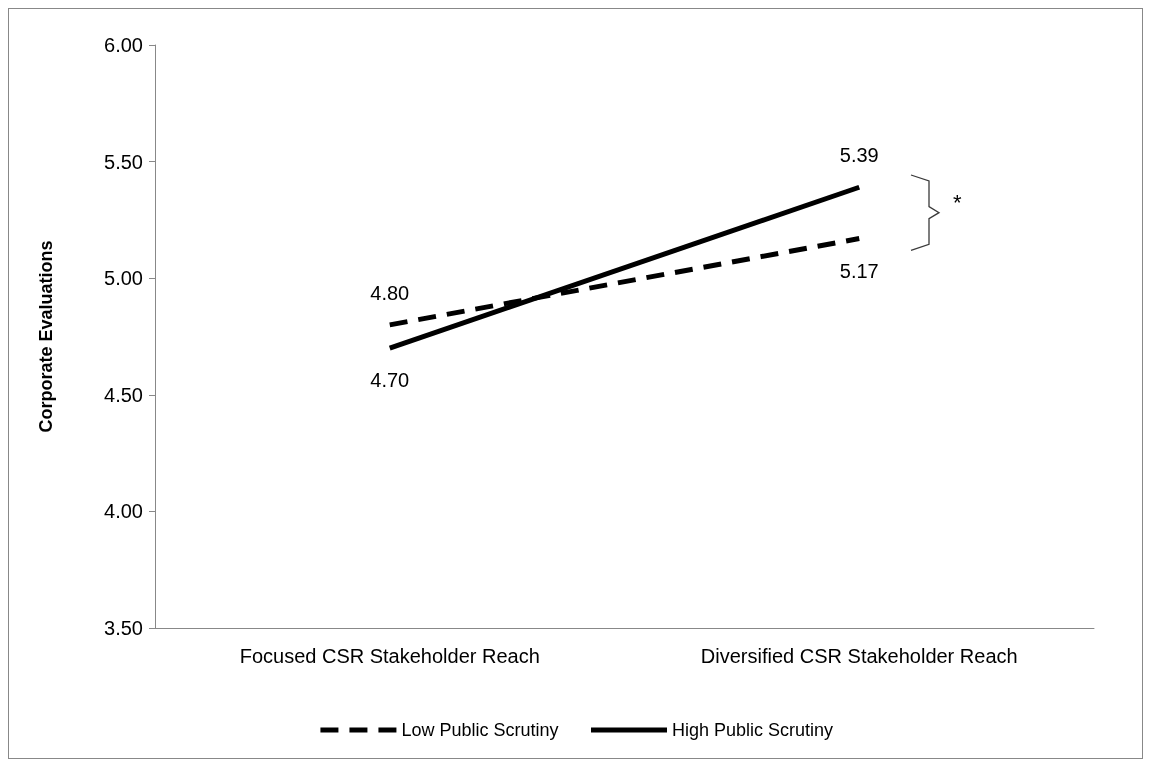 The image size is (1153, 769). I want to click on x-tick-label: Focused CSR Stakeholder Reach, so click(389, 656).